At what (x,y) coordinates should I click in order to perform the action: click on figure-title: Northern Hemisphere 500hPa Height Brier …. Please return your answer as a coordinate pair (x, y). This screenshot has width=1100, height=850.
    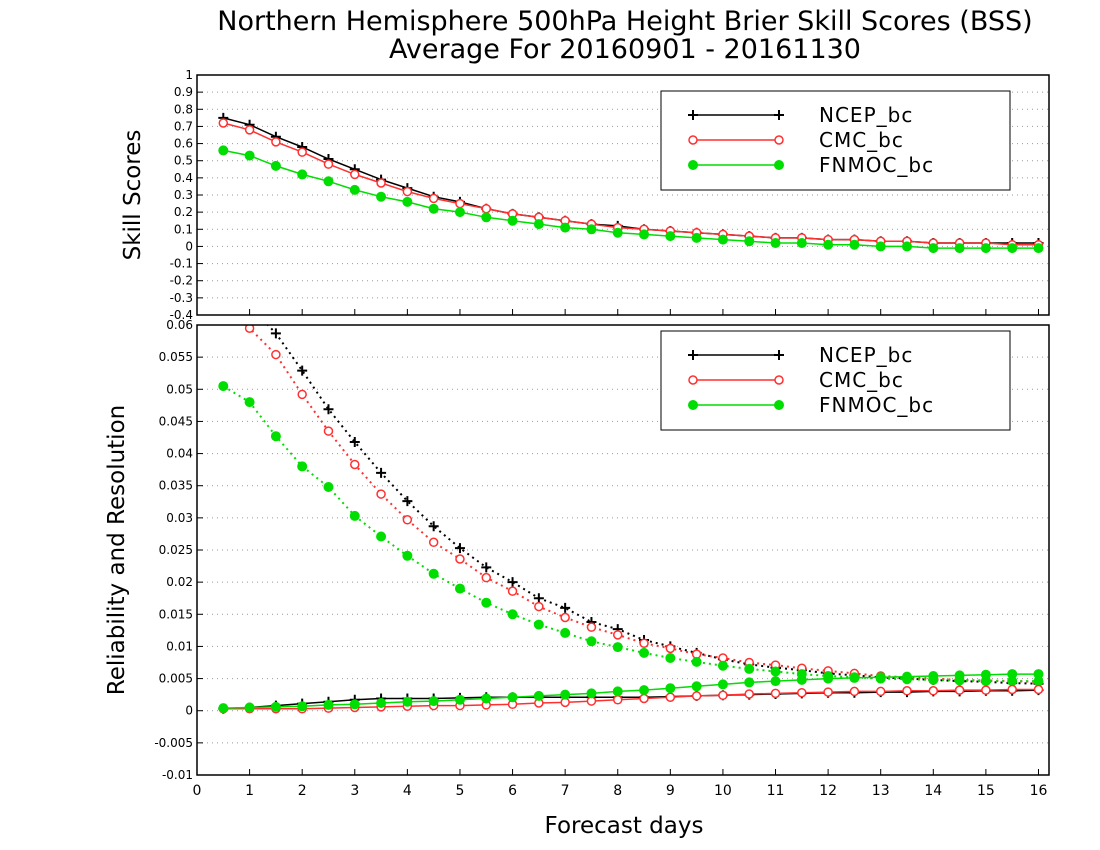
    Looking at the image, I should click on (624, 21).